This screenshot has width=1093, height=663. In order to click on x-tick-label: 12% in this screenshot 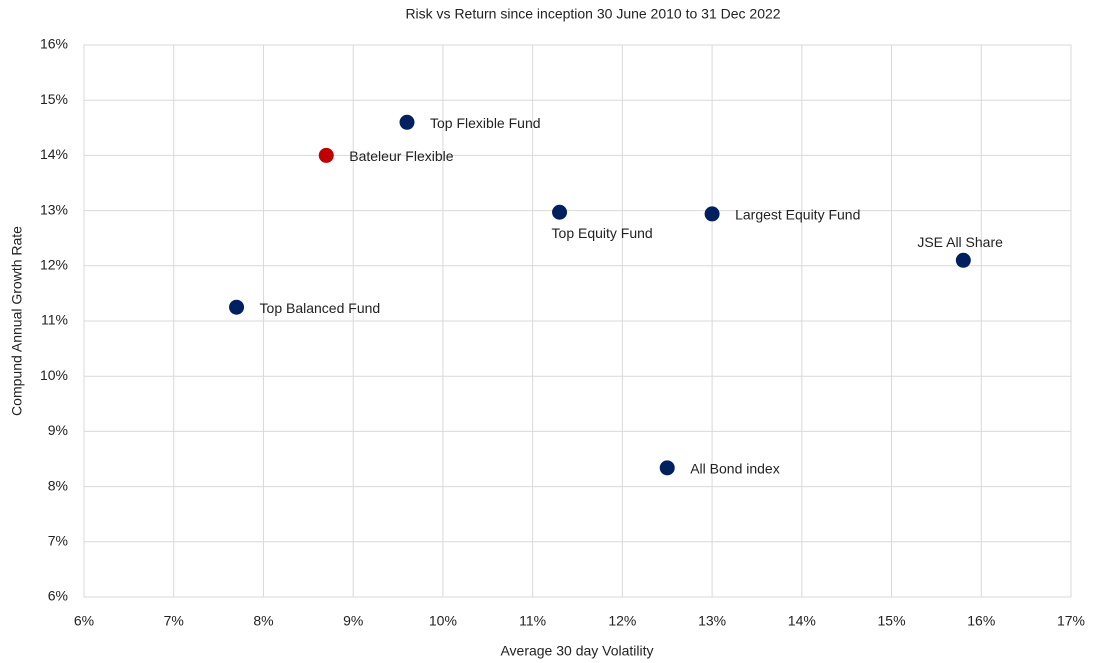, I will do `click(622, 621)`.